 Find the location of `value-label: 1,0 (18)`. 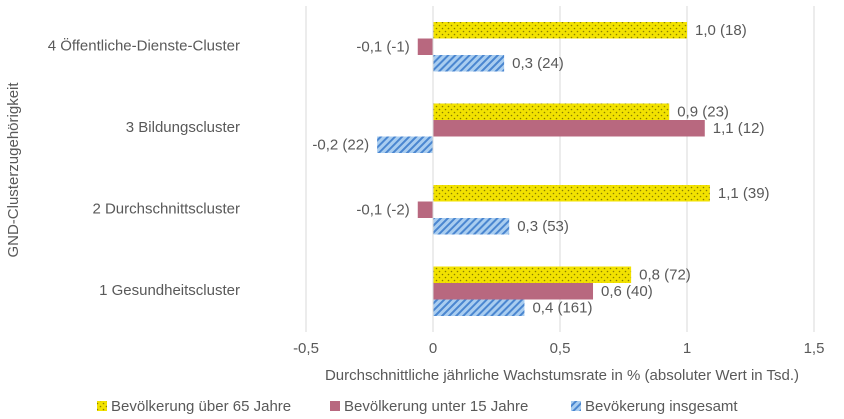

value-label: 1,0 (18) is located at coordinates (721, 30).